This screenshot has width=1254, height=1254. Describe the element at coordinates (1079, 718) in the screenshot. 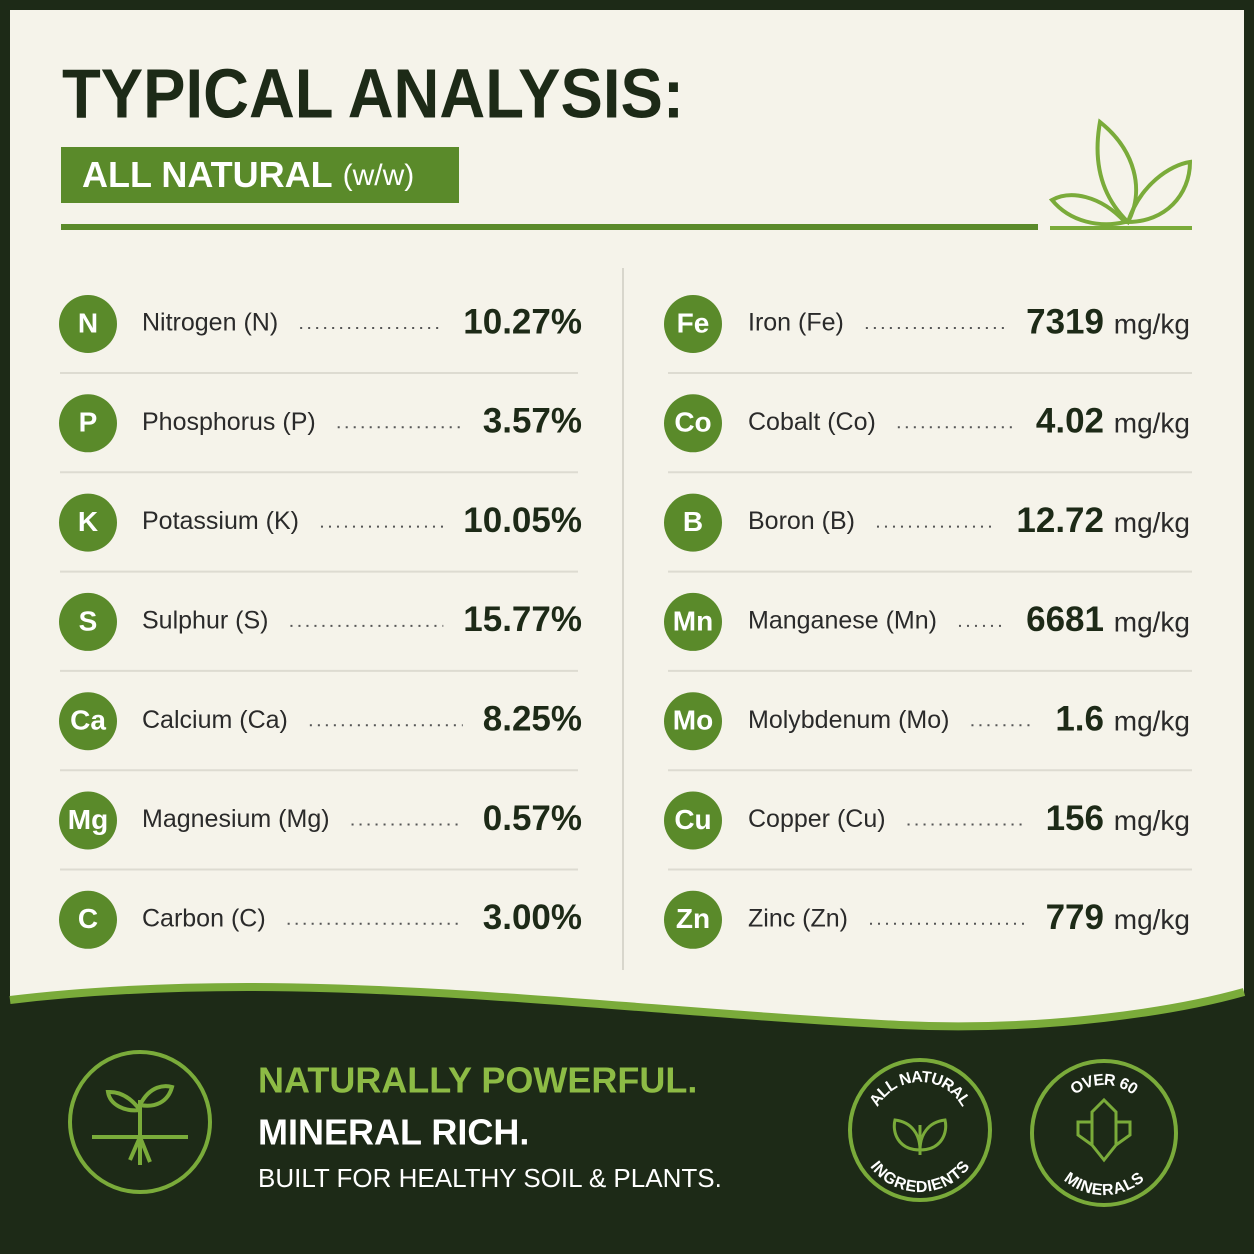

I see `value: 1.6` at that location.